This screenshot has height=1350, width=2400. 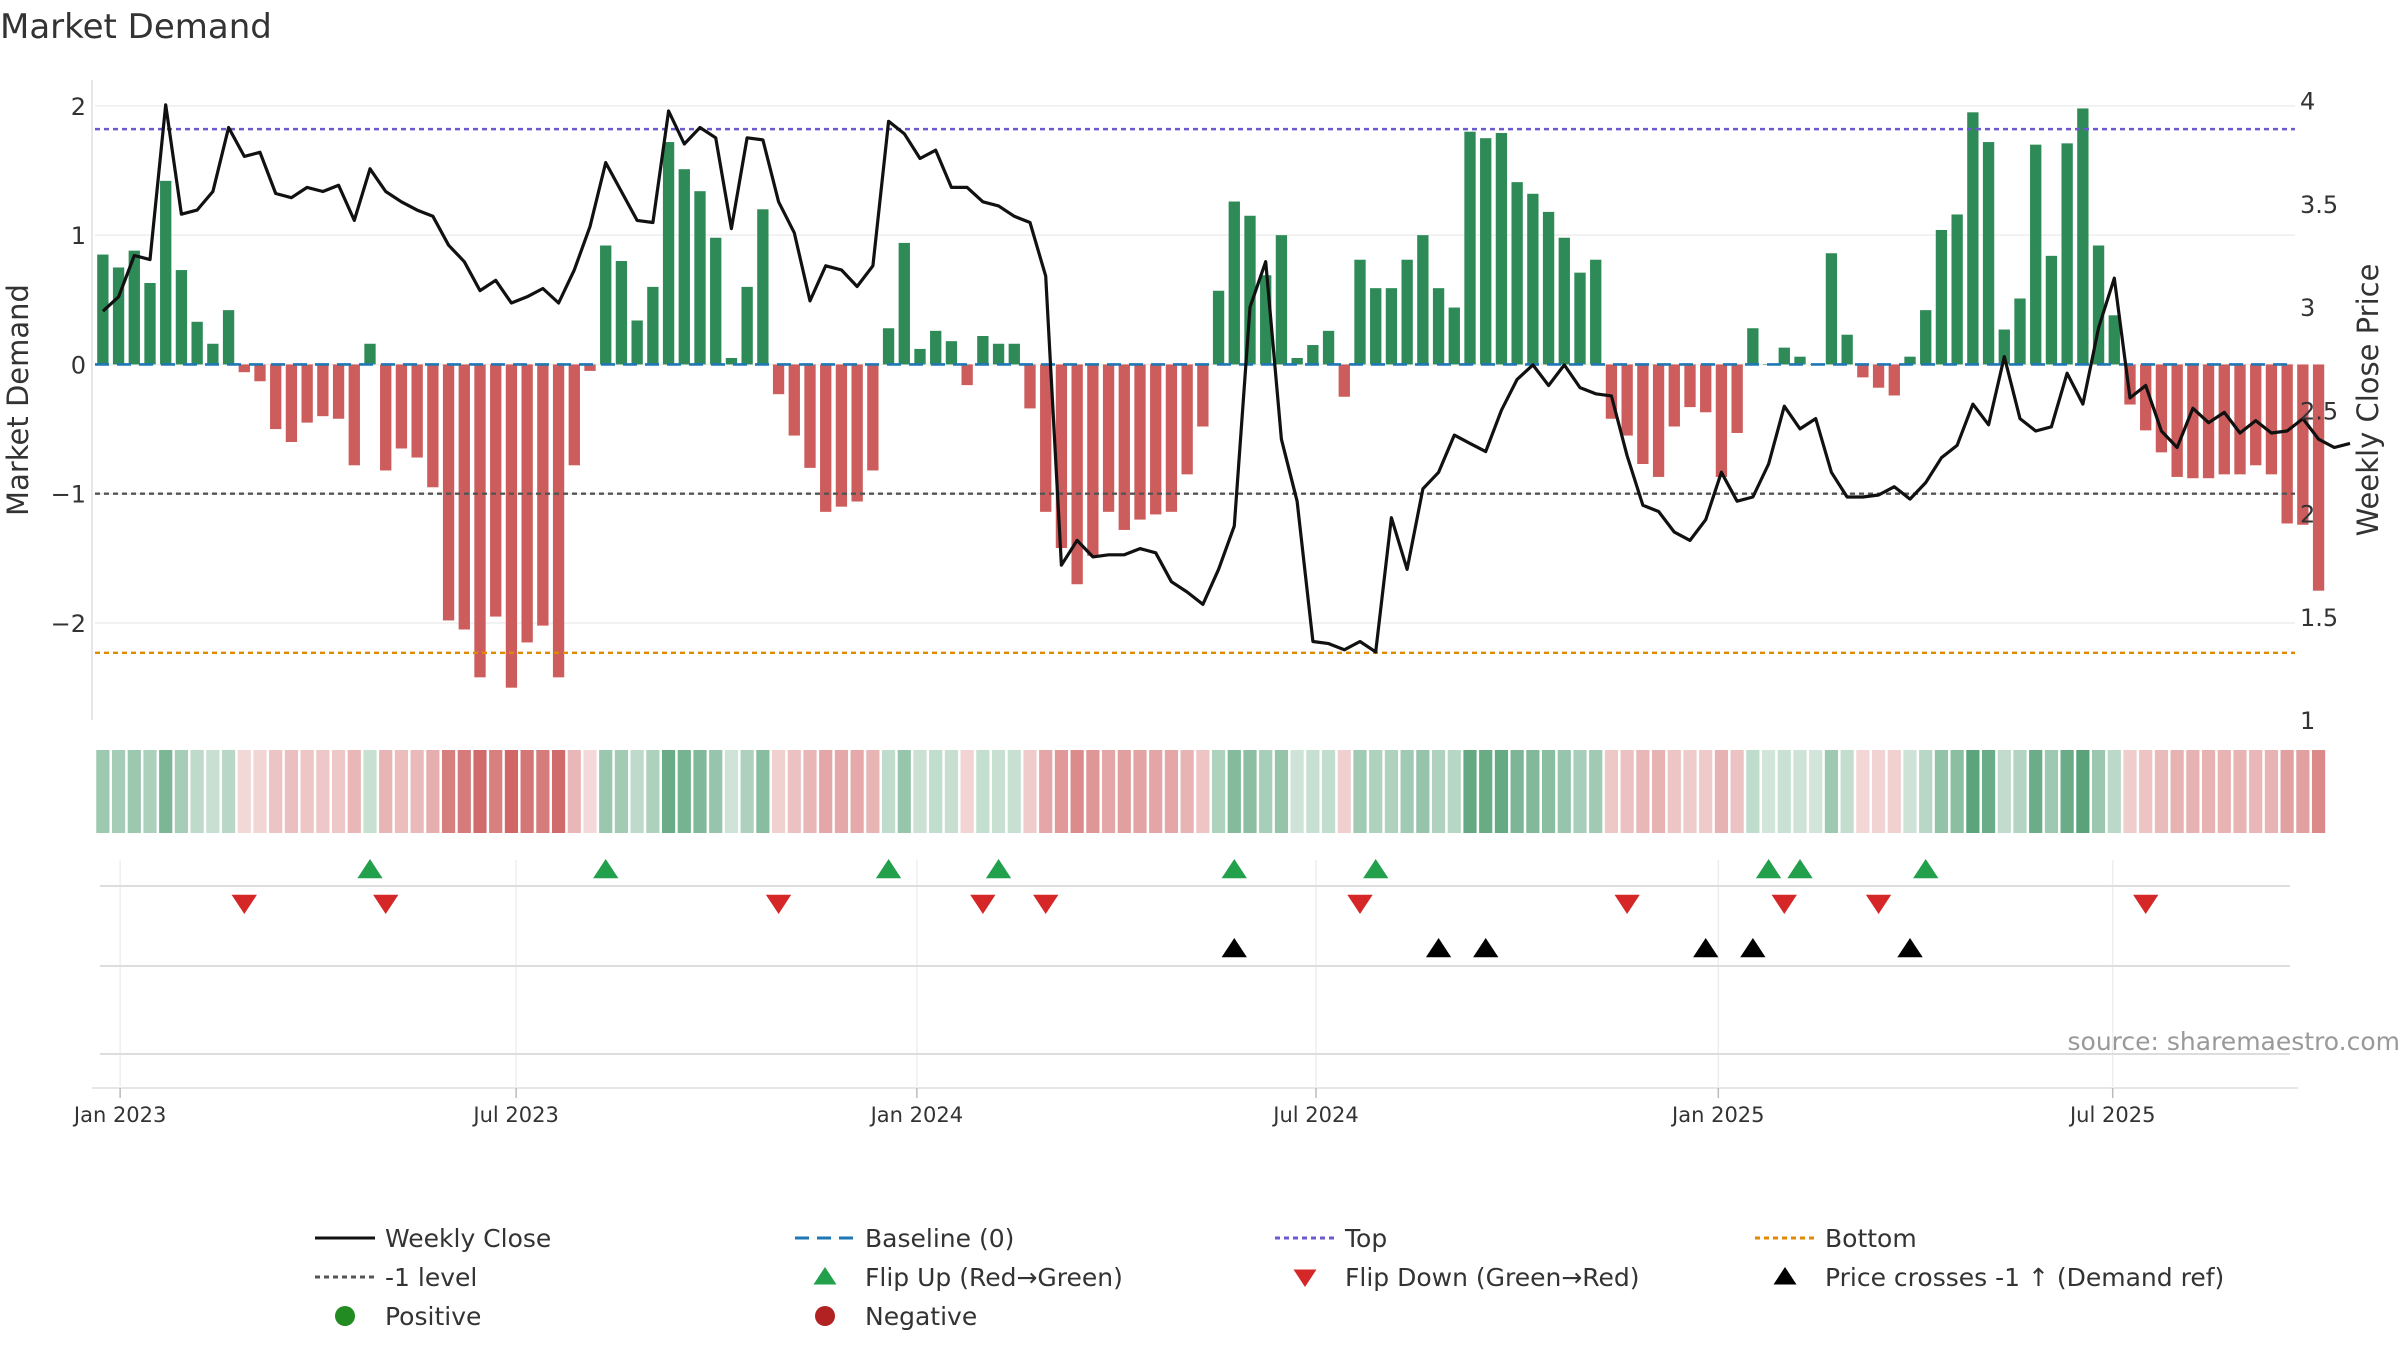 I want to click on legend-label: Weekly Close, so click(x=468, y=1238).